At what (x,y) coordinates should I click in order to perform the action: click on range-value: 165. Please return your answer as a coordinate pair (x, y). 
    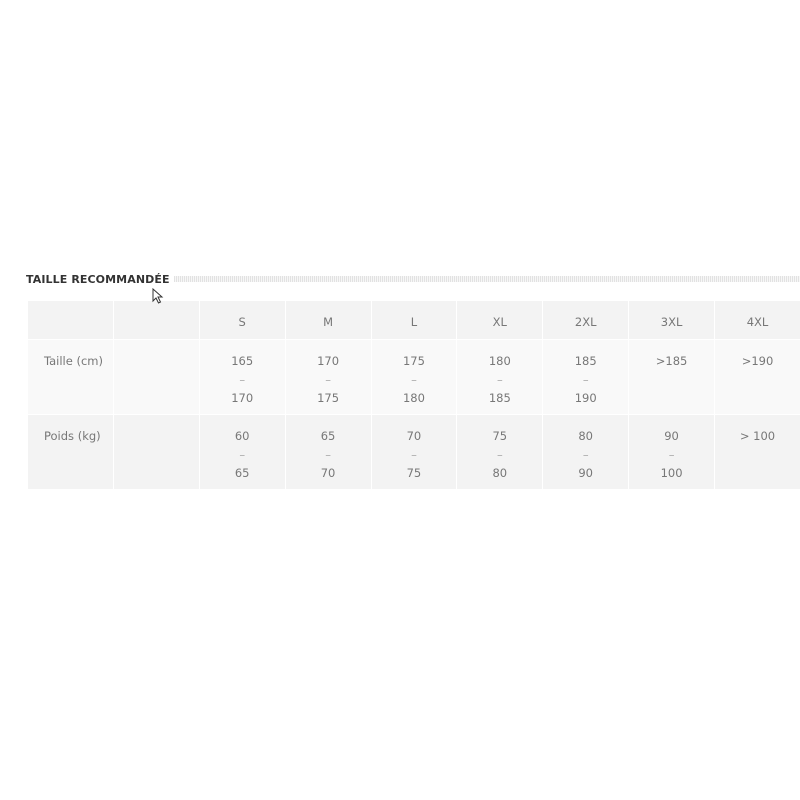
    Looking at the image, I should click on (242, 361).